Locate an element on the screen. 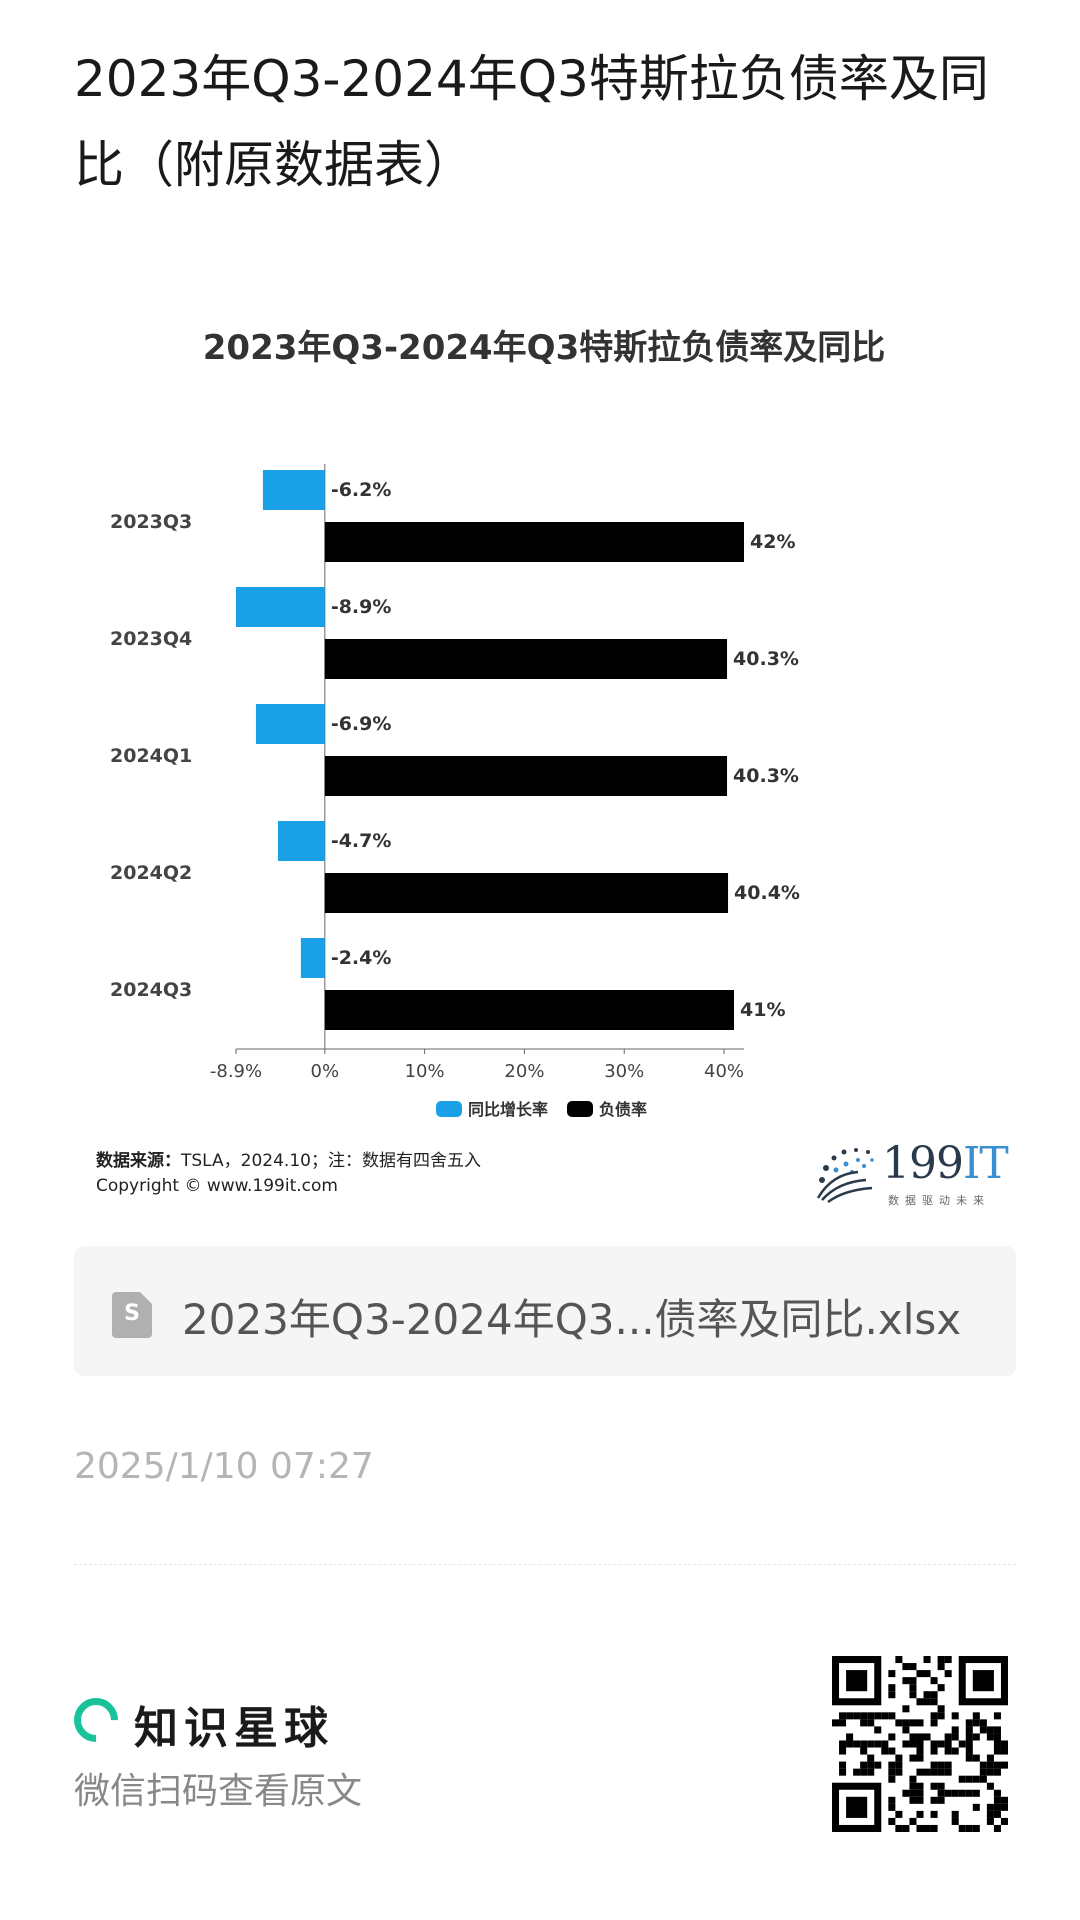  data-source-text: TSLA，2024.10；注：数据有四舍五入 is located at coordinates (331, 1161).